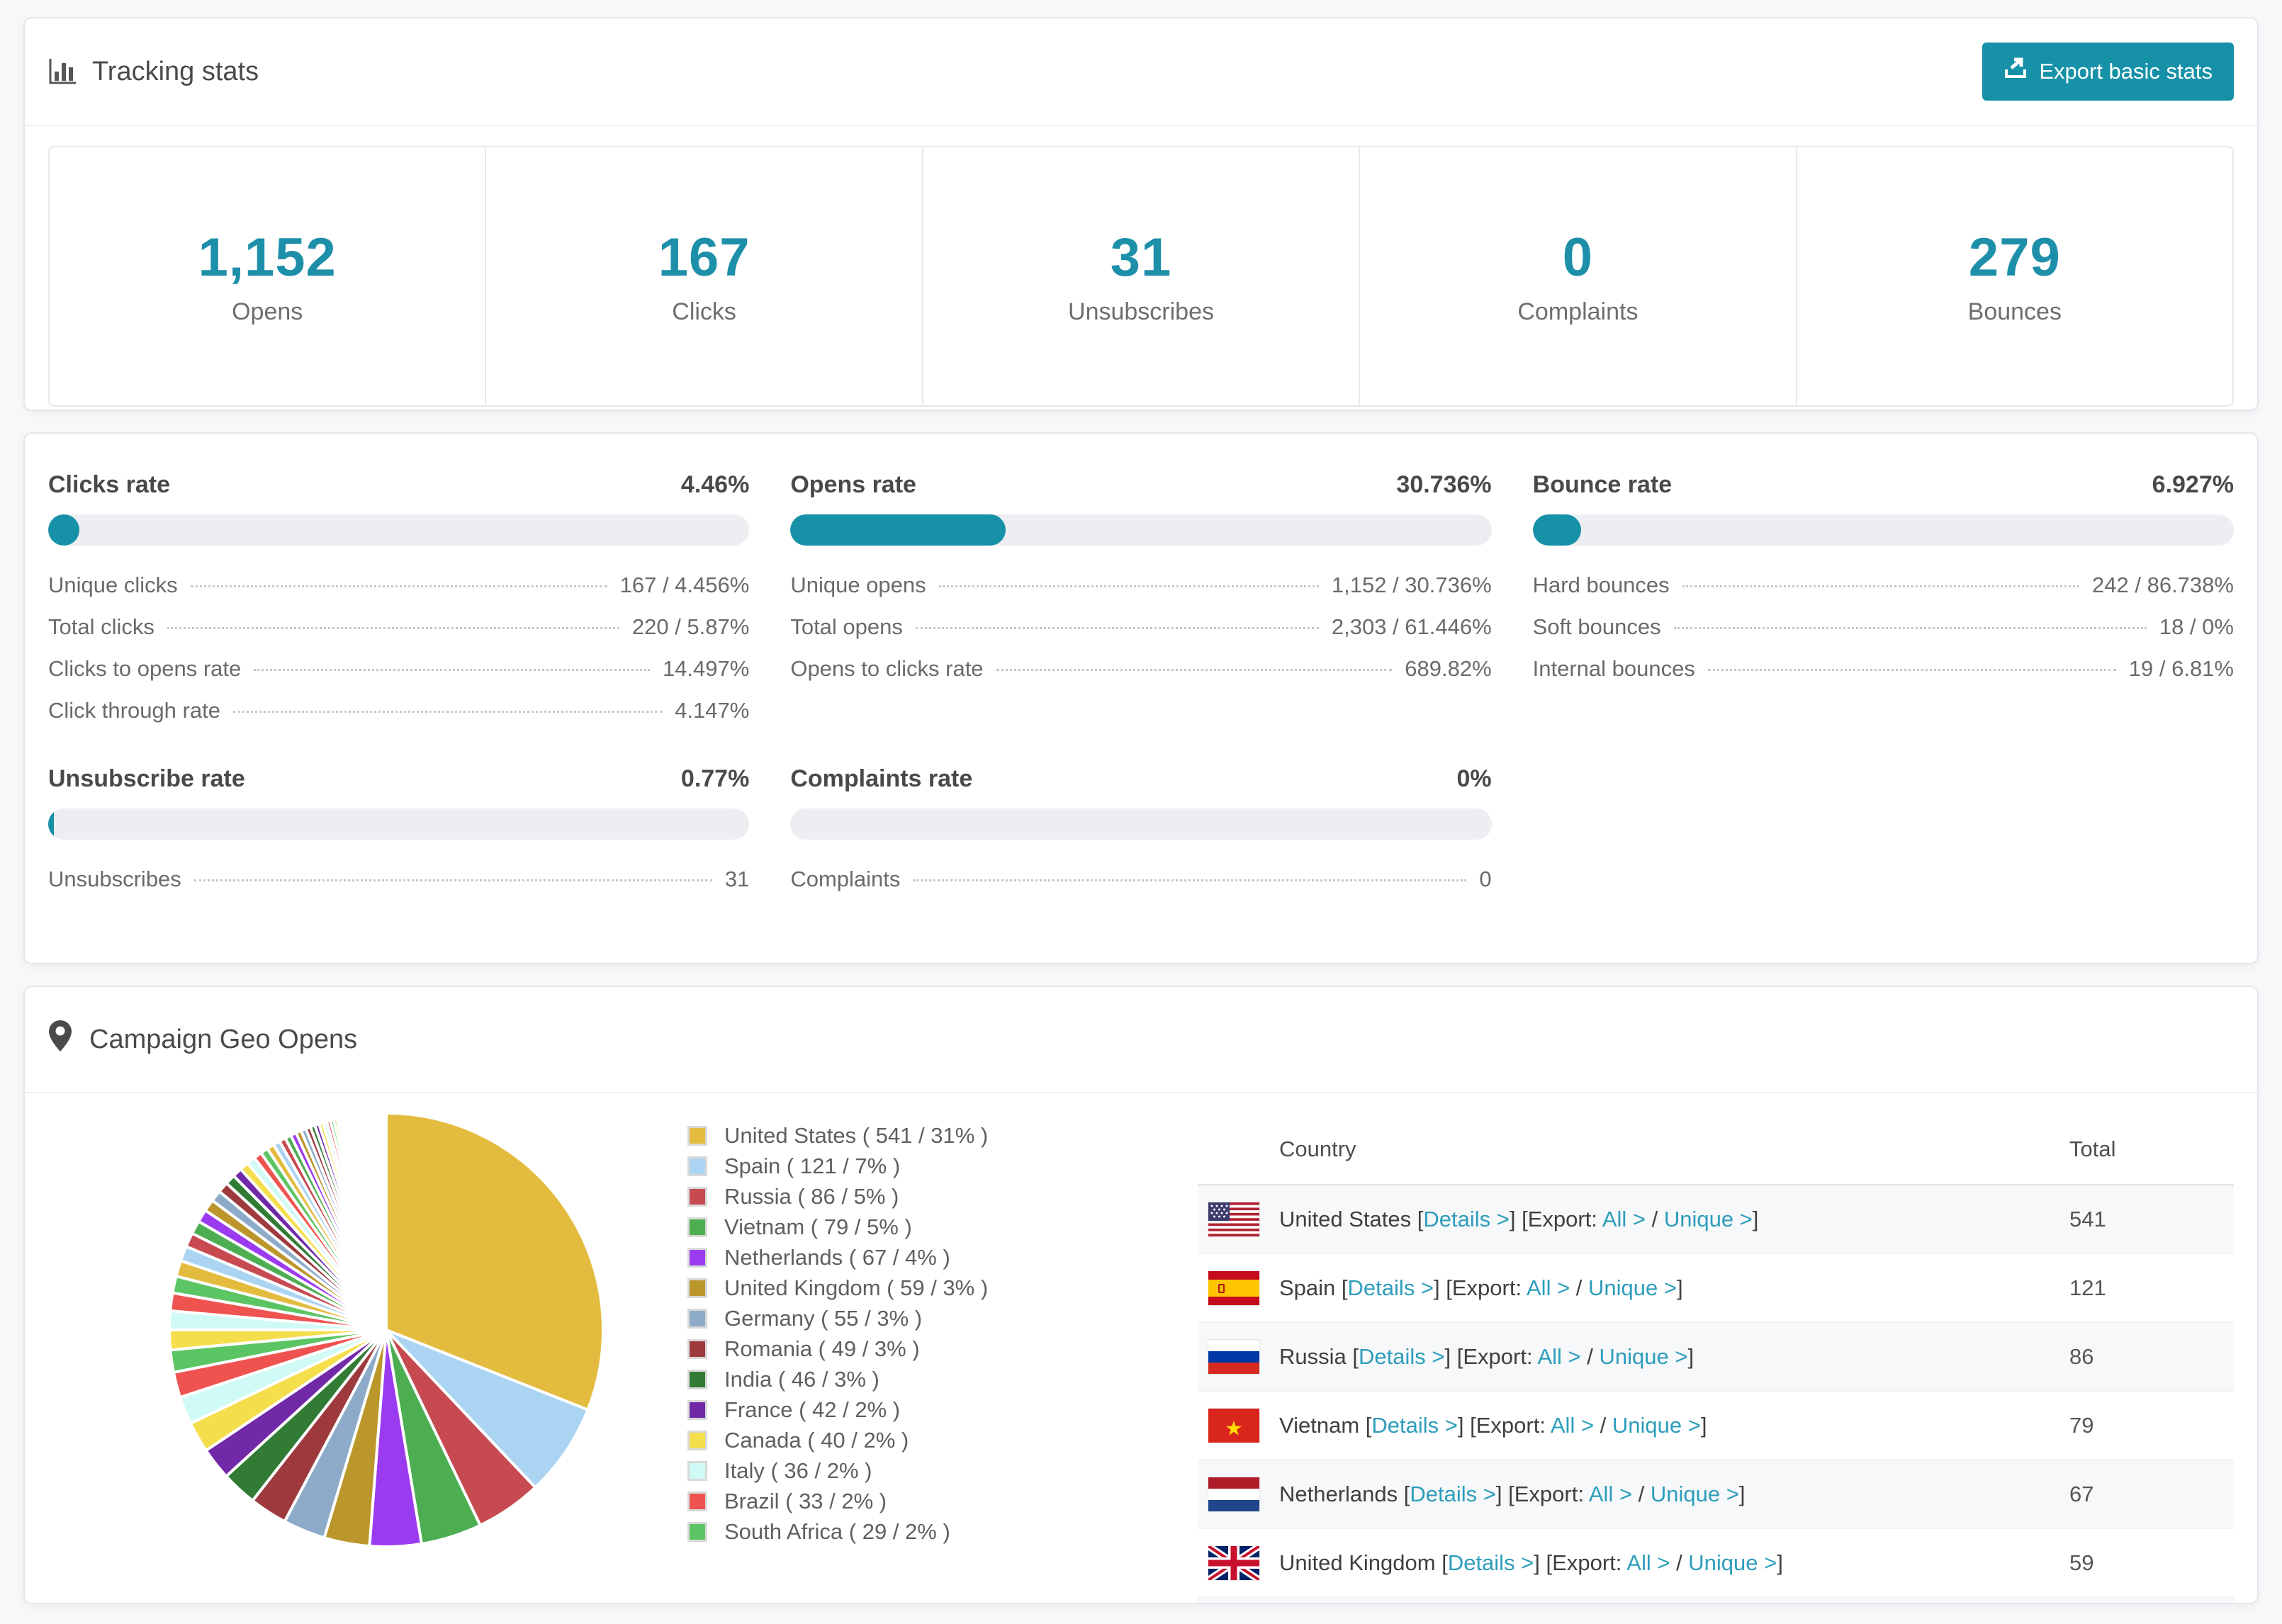 The image size is (2282, 1624). I want to click on legend-item-spain: Spain ( 121 / 7% ), so click(921, 1166).